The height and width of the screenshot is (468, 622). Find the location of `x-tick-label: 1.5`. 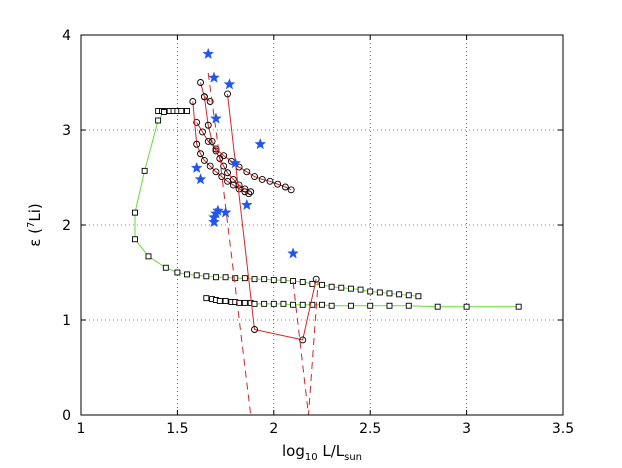

x-tick-label: 1.5 is located at coordinates (177, 429).